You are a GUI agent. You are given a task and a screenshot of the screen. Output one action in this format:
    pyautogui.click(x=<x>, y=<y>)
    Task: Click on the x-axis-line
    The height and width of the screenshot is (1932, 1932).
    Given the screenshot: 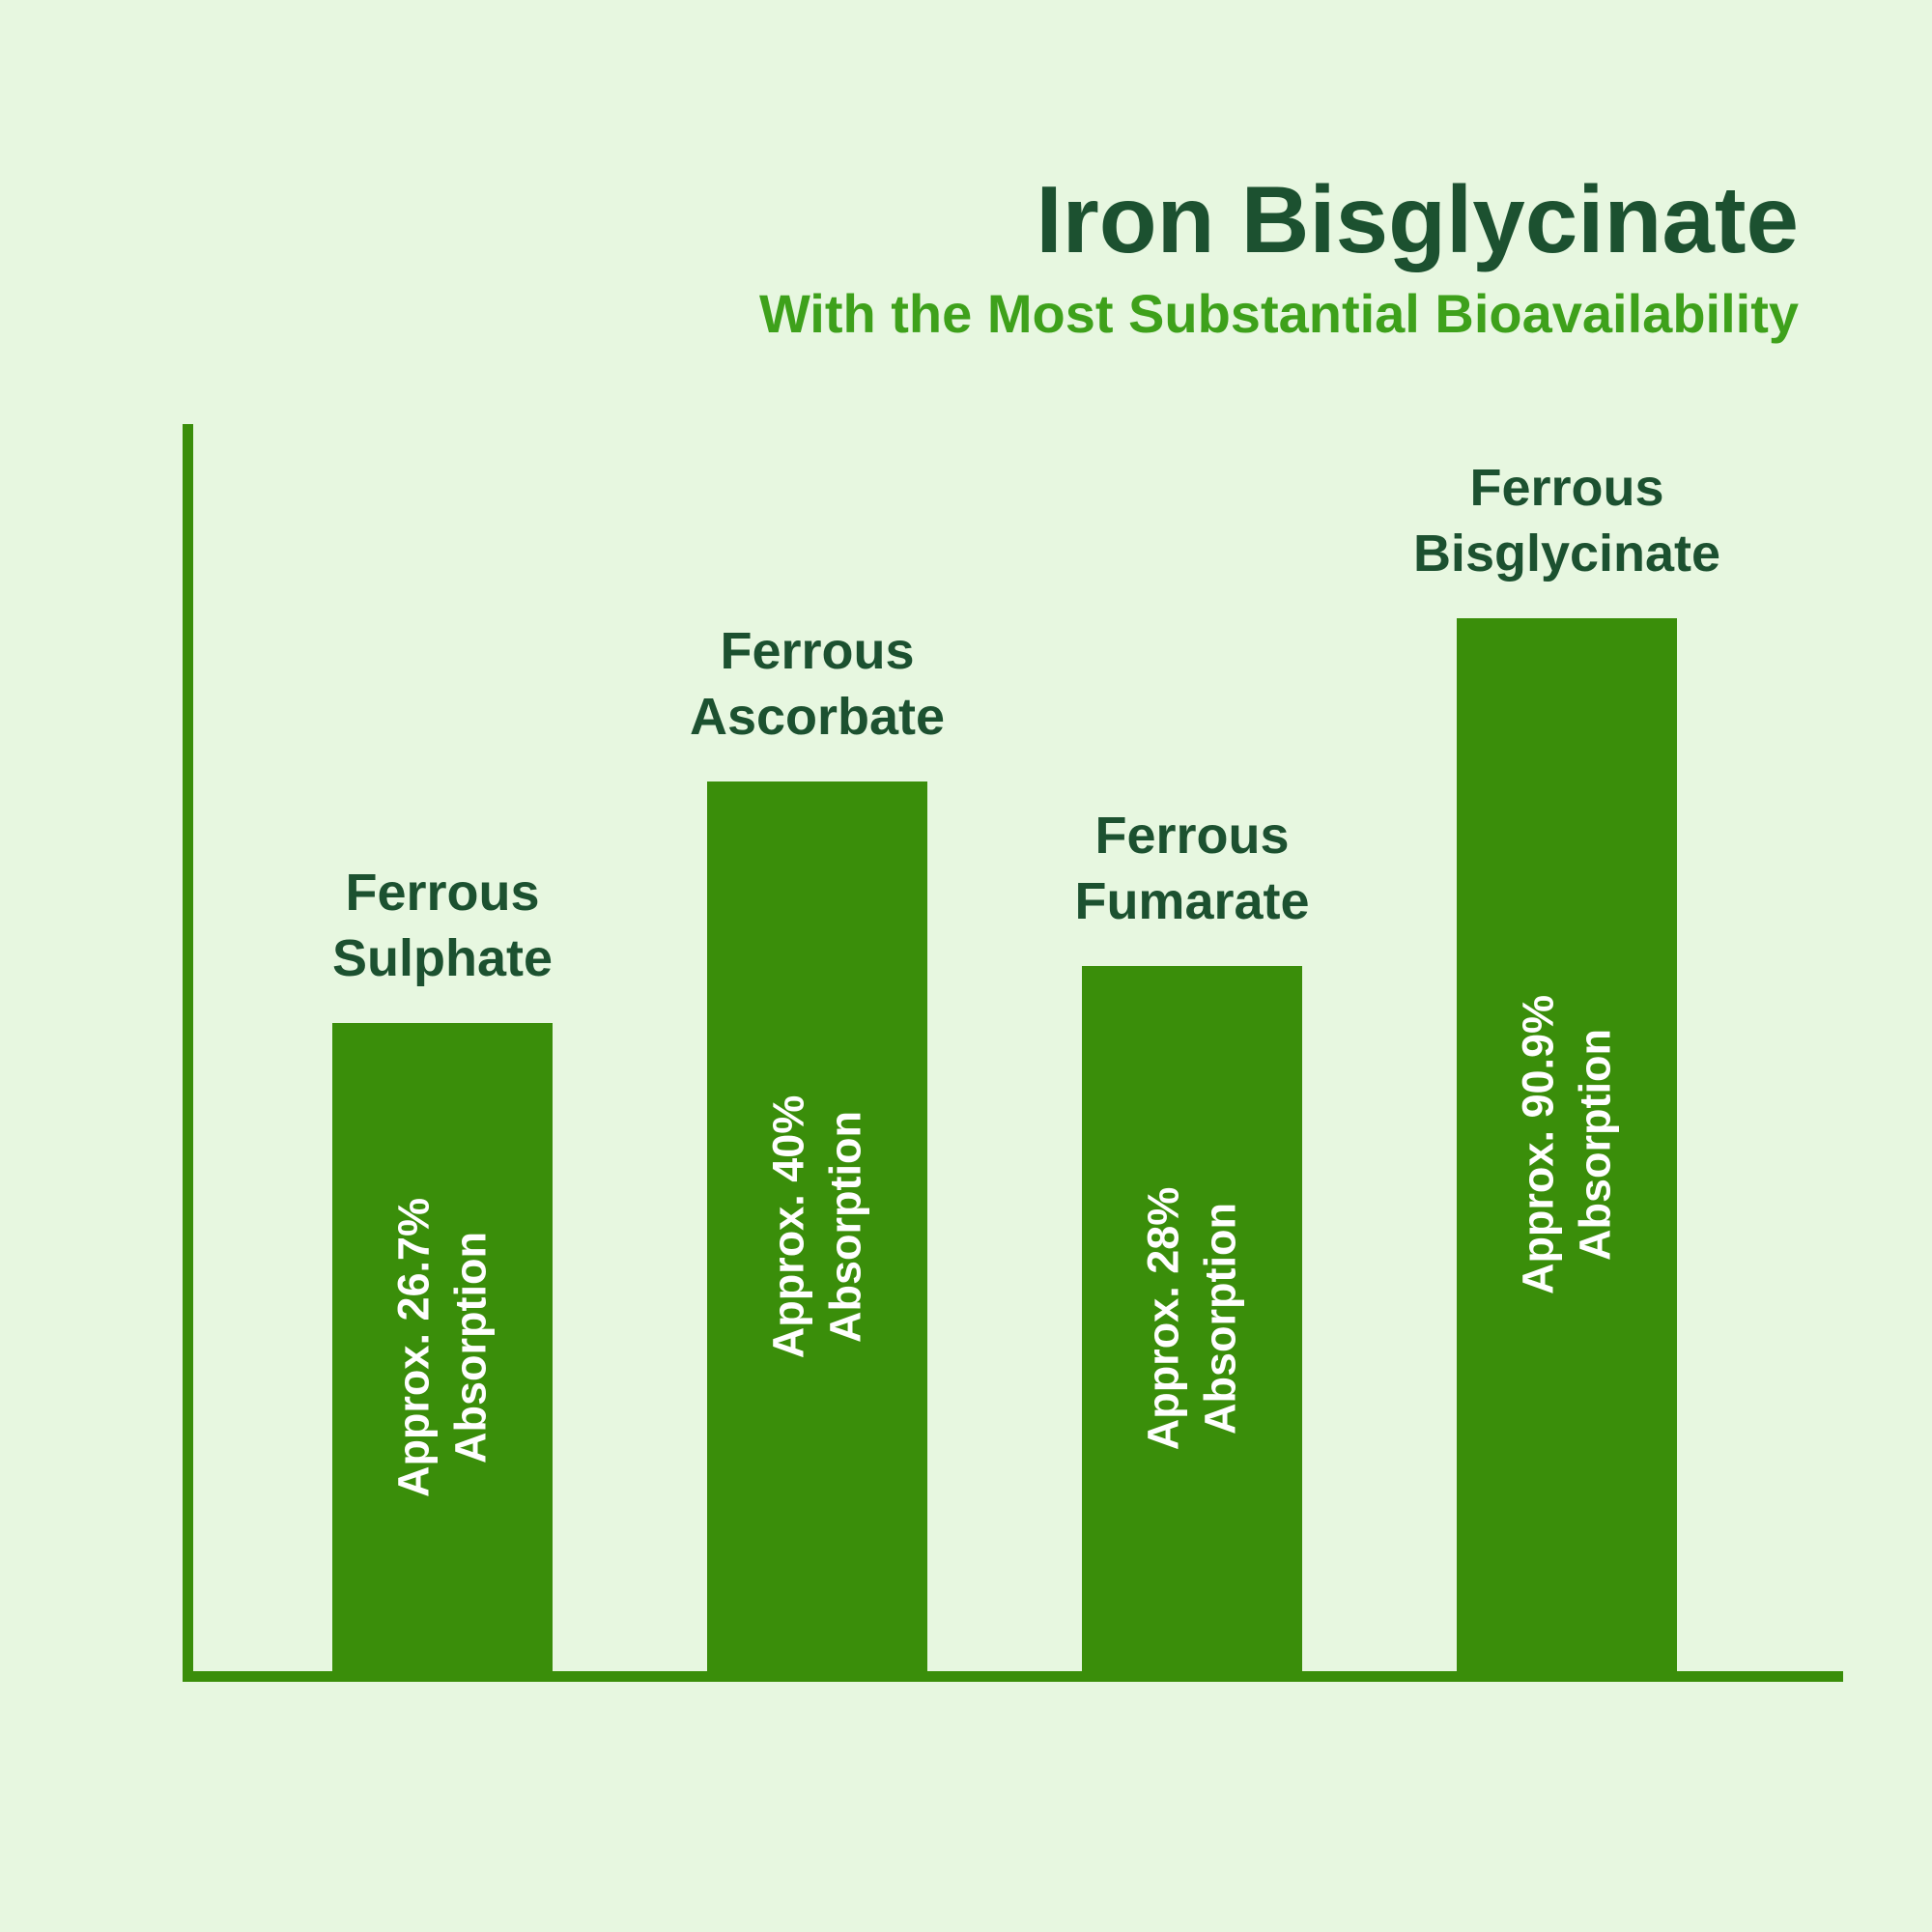 What is the action you would take?
    pyautogui.click(x=1013, y=1676)
    